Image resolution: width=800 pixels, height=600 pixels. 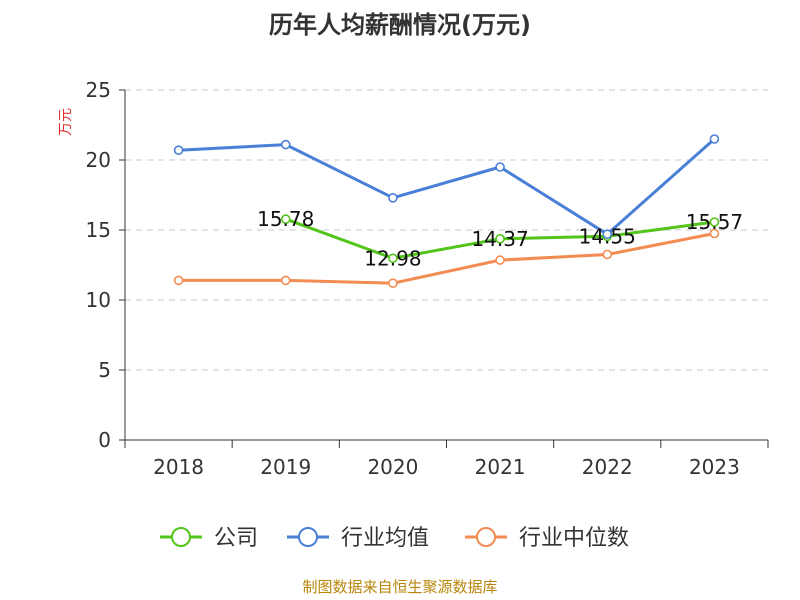 I want to click on data-labels: 15.78 12.98 14.37 14.55 15.57, so click(x=500, y=238).